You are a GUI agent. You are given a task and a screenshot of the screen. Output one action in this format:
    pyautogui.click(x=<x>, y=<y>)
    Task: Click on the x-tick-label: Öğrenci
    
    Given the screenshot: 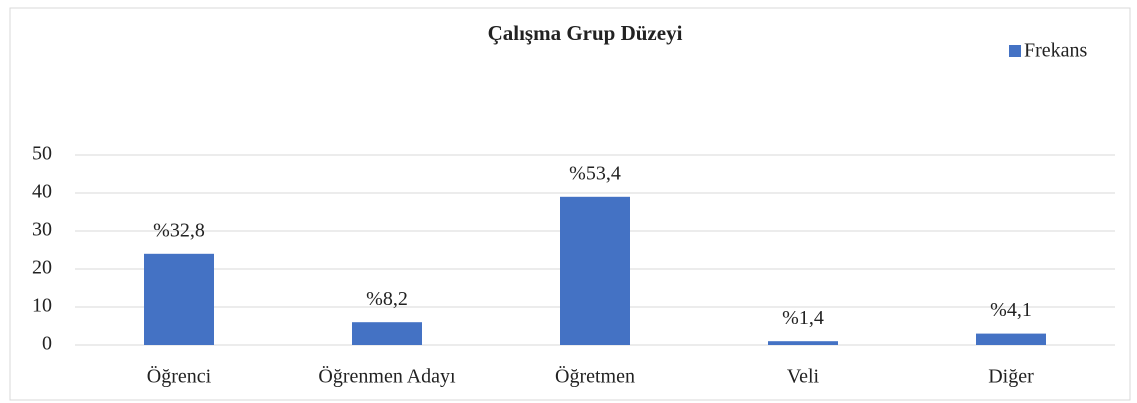 What is the action you would take?
    pyautogui.click(x=179, y=376)
    